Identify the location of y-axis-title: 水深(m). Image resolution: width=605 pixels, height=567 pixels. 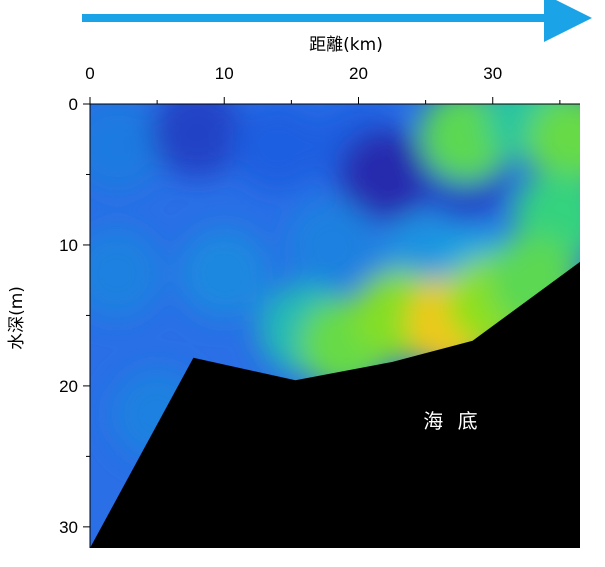
(17, 318).